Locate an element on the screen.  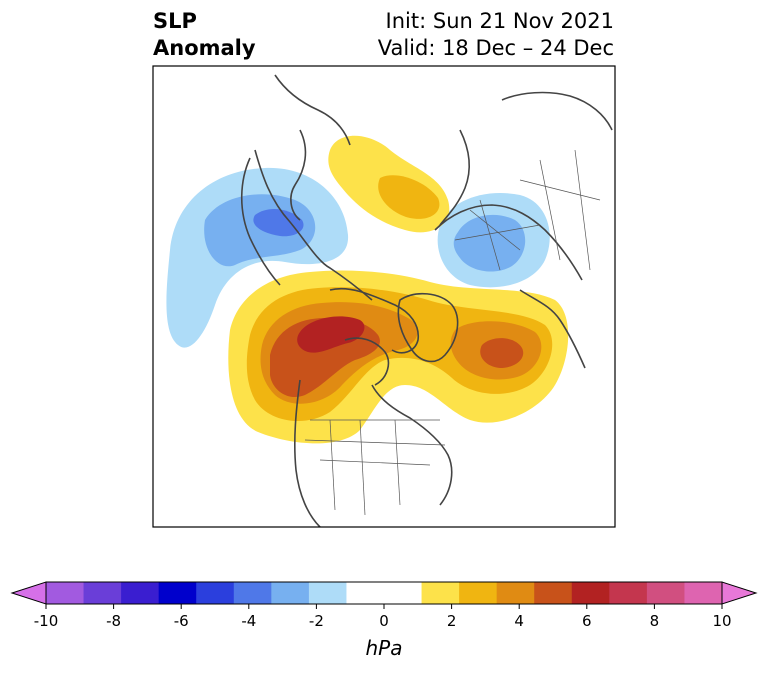
colorbar-tick-label: -10 is located at coordinates (46, 621).